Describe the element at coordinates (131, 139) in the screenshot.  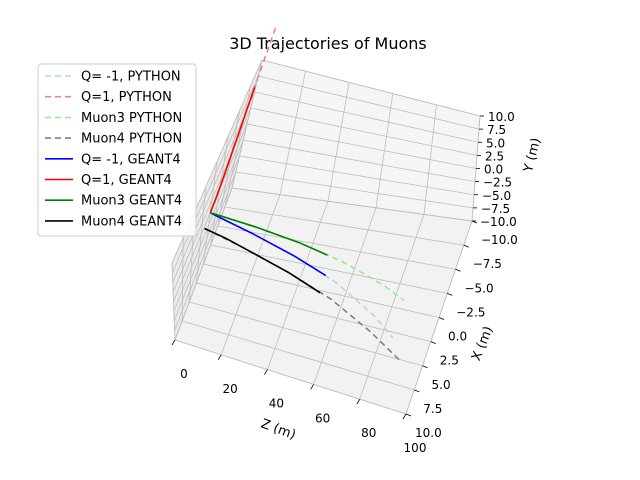
I see `legend-label: Muon4 PYTHON` at that location.